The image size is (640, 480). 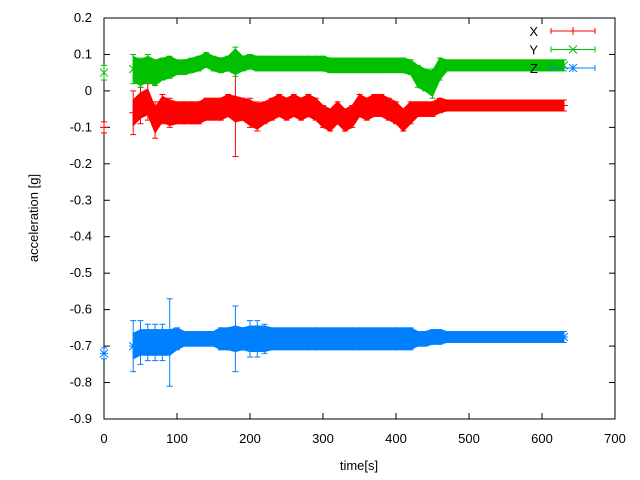 What do you see at coordinates (81, 345) in the screenshot?
I see `y-tick-label: -0.7` at bounding box center [81, 345].